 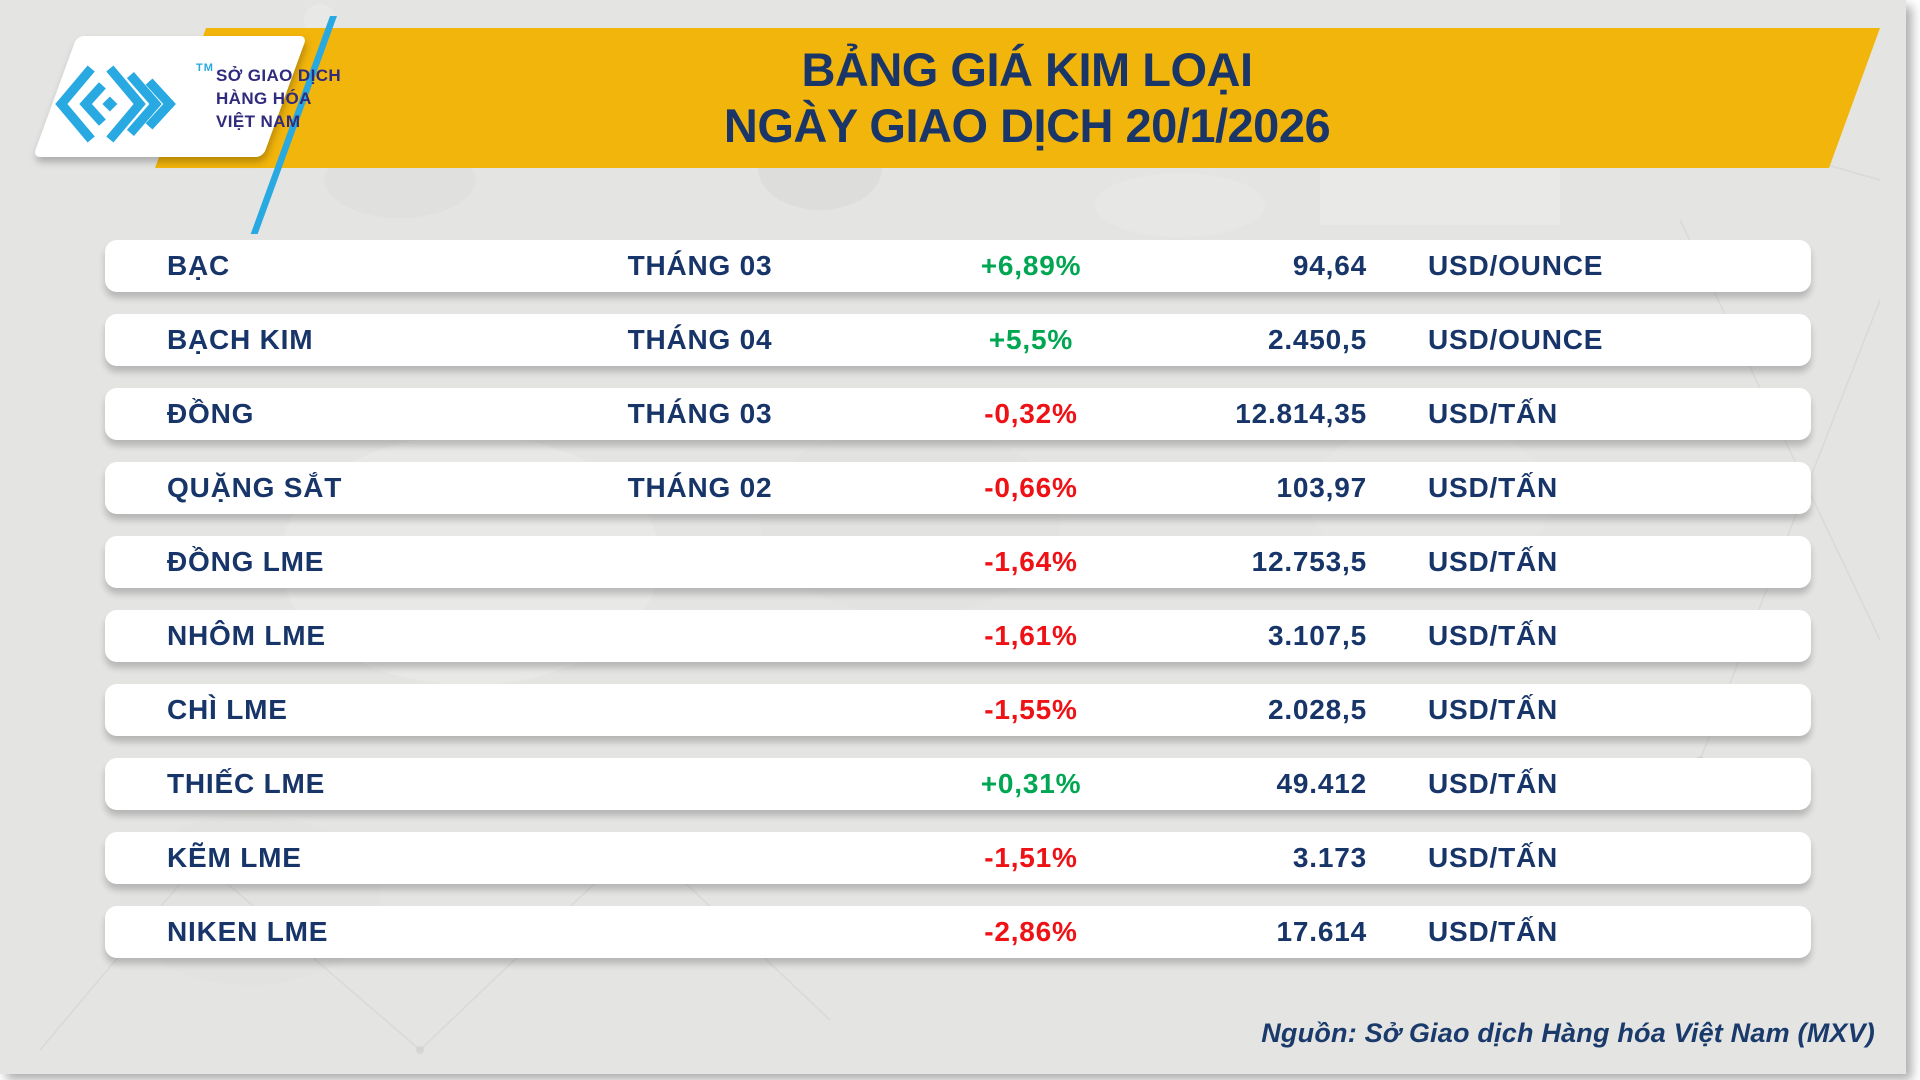 I want to click on change-percent: -0,66%, so click(x=1031, y=487).